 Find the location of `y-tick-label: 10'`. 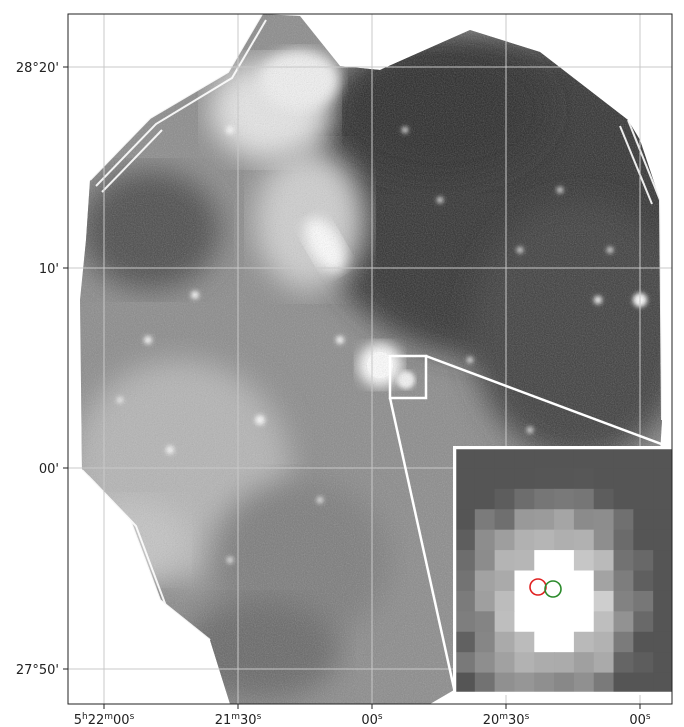

y-tick-label: 10' is located at coordinates (49, 269).